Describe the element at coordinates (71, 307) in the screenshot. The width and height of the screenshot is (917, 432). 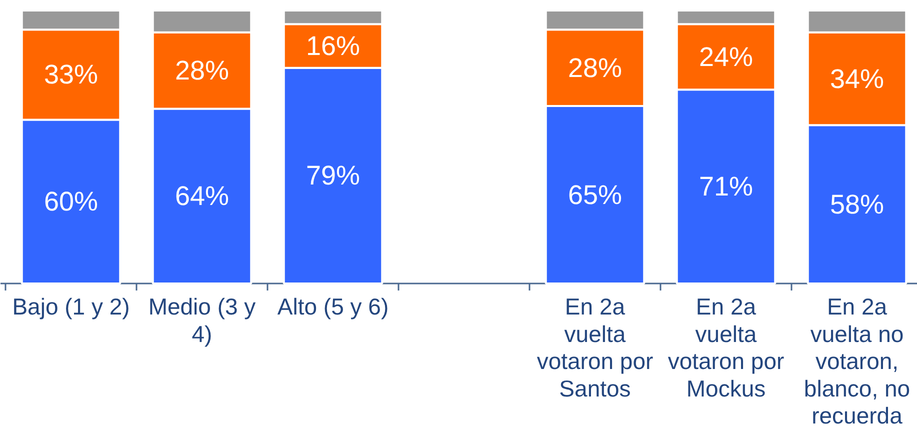
I see `x-tick-label: Bajo (1 y 2)` at that location.